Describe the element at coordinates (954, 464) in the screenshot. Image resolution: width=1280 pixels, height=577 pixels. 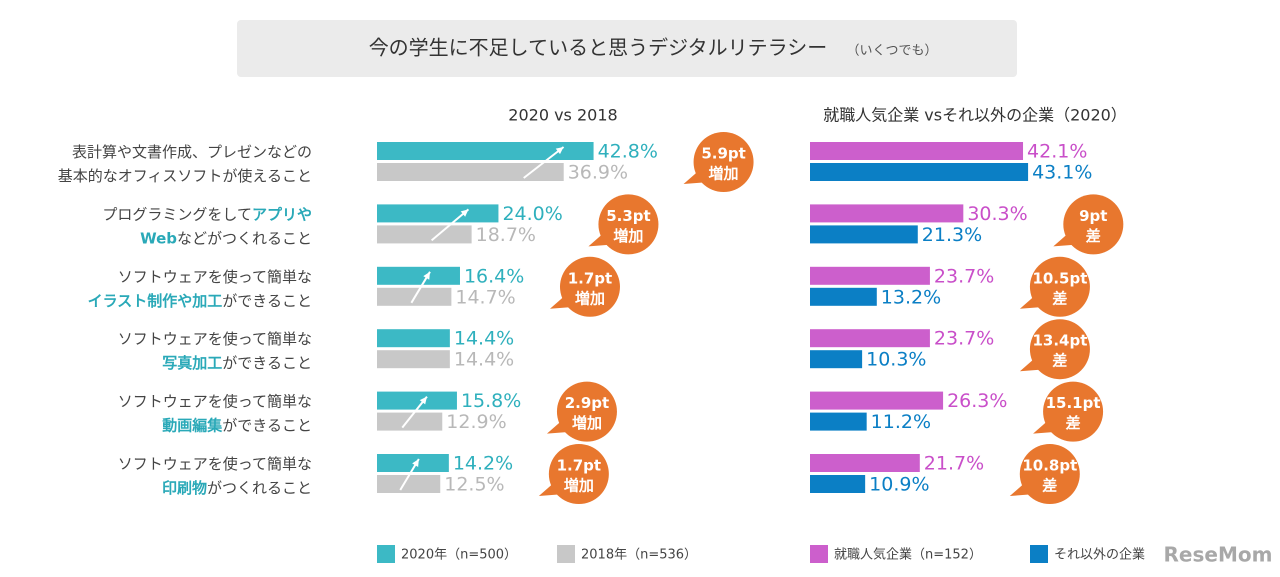
I see `value-label: 21.7%` at that location.